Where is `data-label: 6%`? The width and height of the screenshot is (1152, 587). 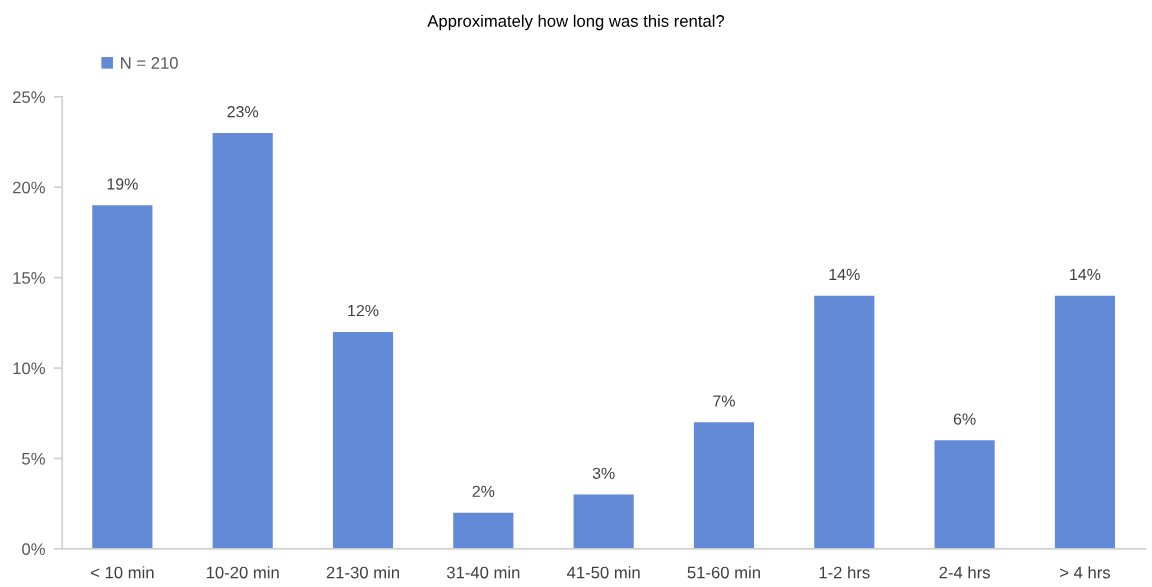 data-label: 6% is located at coordinates (964, 419).